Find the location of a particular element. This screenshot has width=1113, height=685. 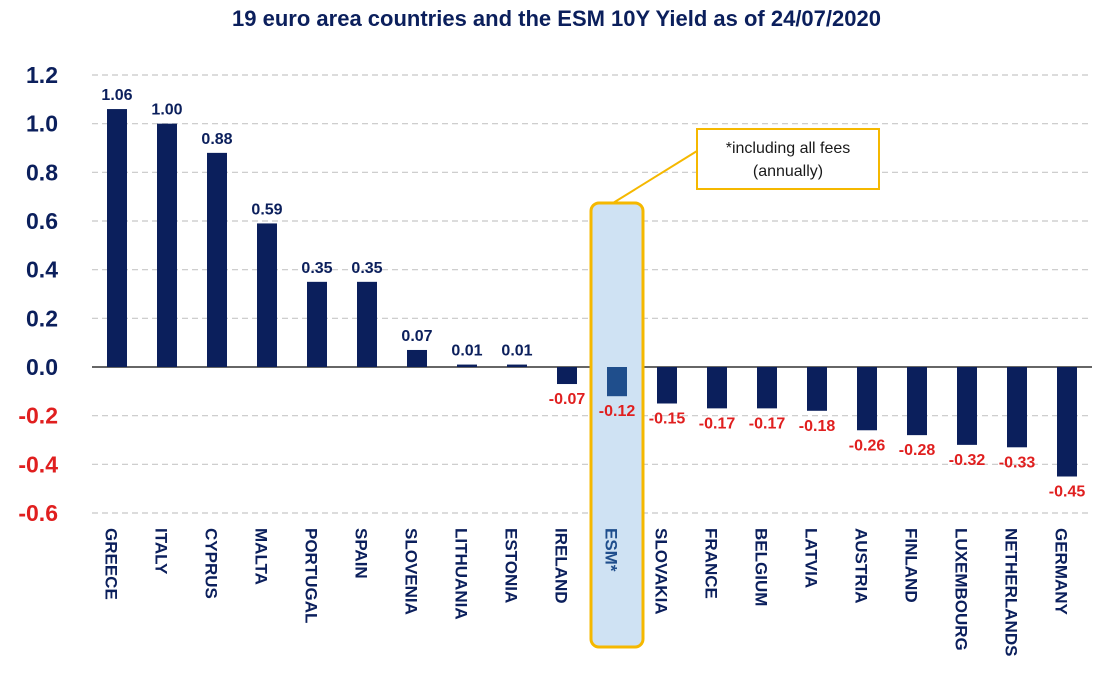

x-tick-label: LATVIA is located at coordinates (811, 558).